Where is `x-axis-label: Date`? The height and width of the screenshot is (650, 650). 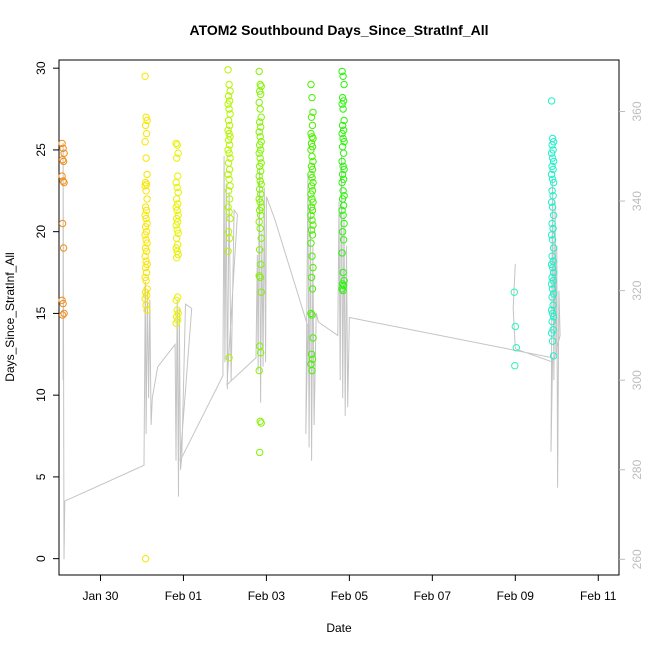
x-axis-label: Date is located at coordinates (339, 628).